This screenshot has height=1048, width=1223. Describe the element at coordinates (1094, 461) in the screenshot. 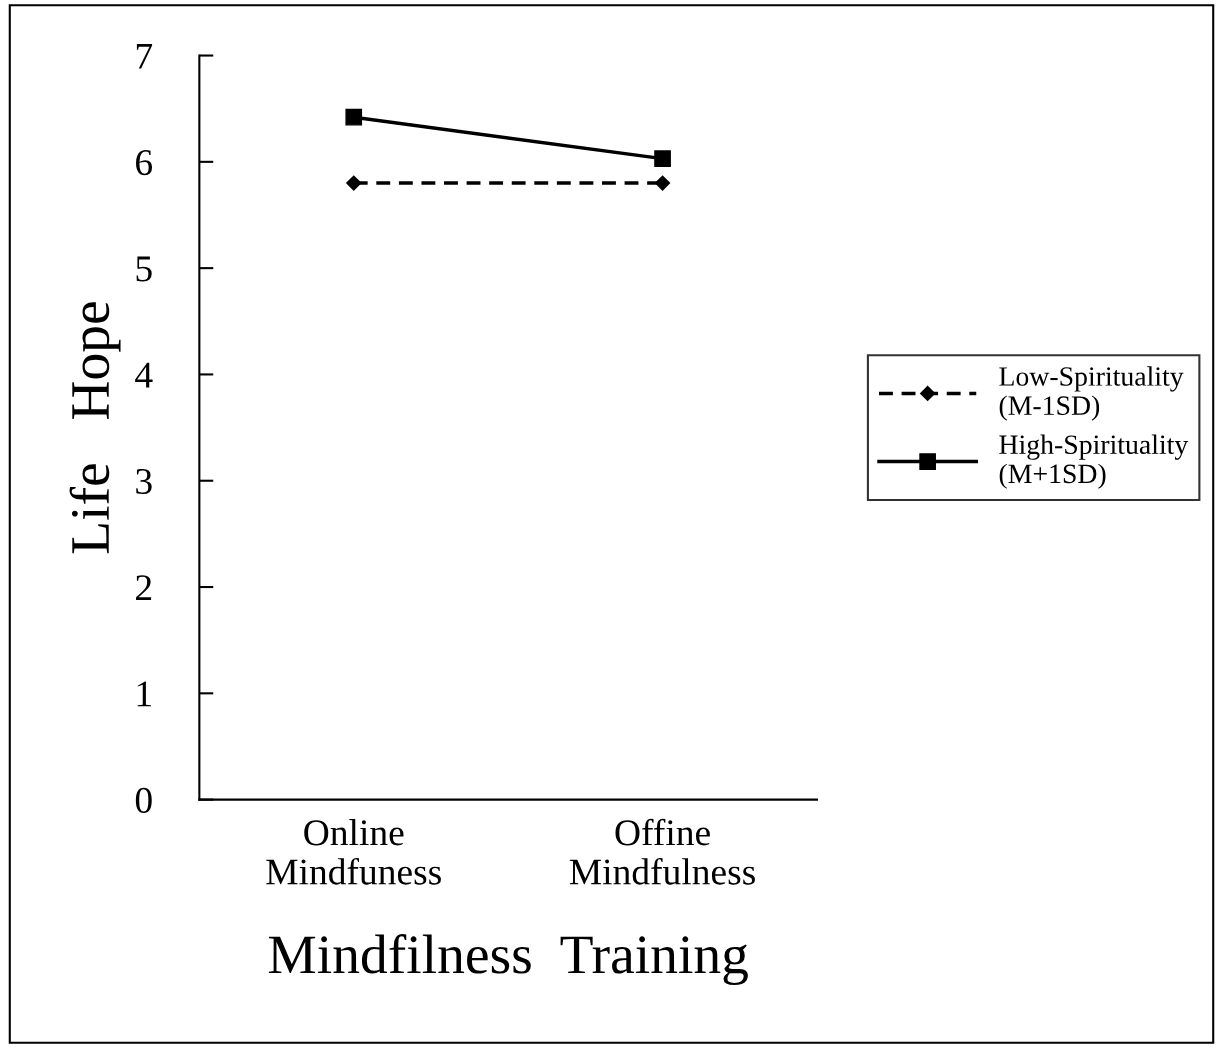

I see `legend-label: High-Spirituality (M+1SD)` at that location.